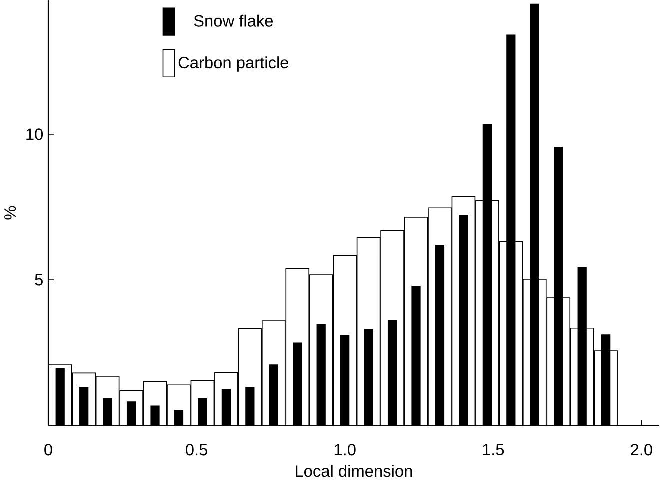  Describe the element at coordinates (197, 450) in the screenshot. I see `x-tick-label: 0.5` at that location.